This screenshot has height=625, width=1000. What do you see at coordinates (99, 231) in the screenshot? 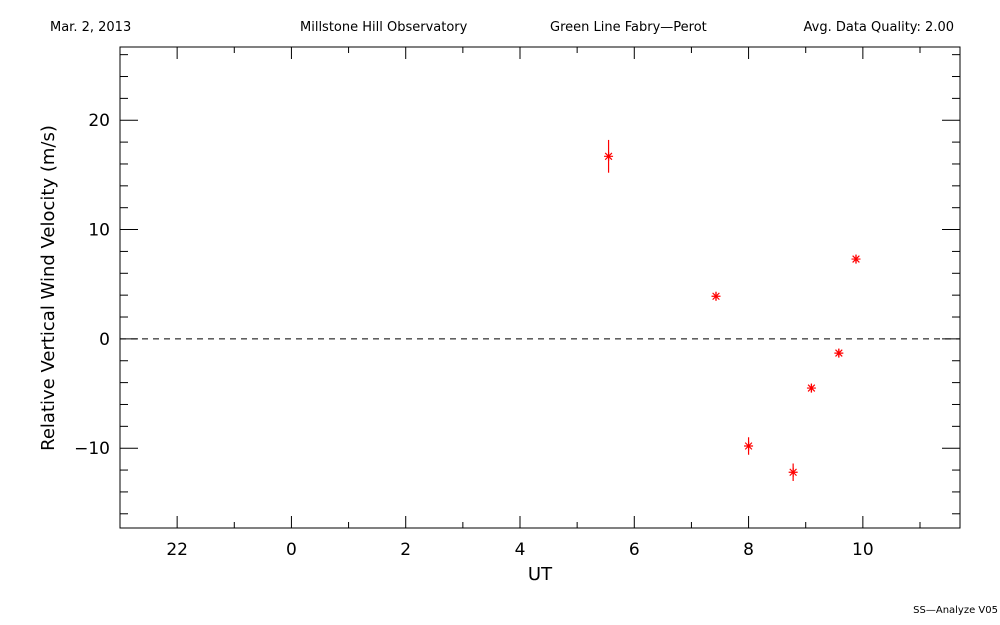
I see `y-tick-label: 10` at bounding box center [99, 231].